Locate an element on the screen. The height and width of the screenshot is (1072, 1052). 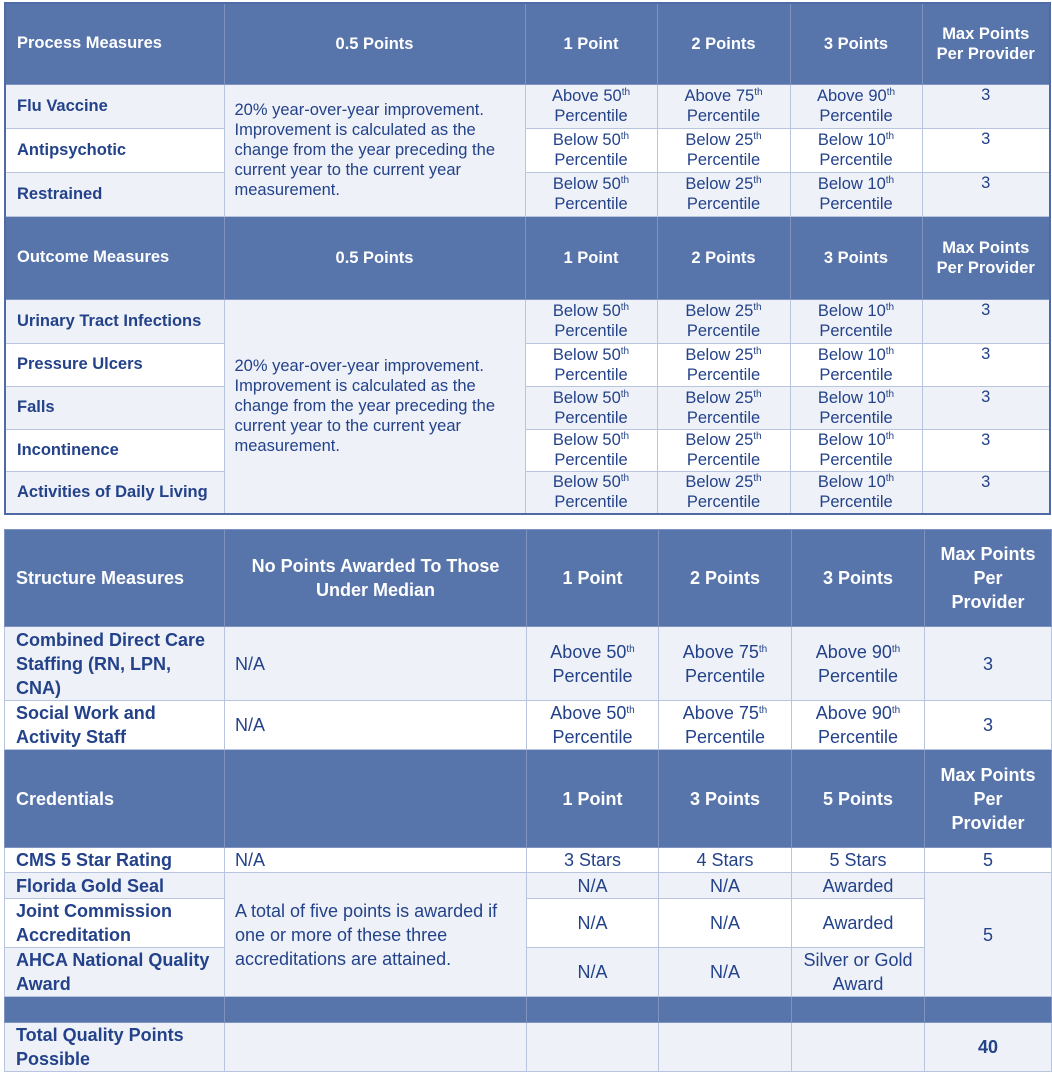
header-col-5: 3 Points is located at coordinates (856, 43).